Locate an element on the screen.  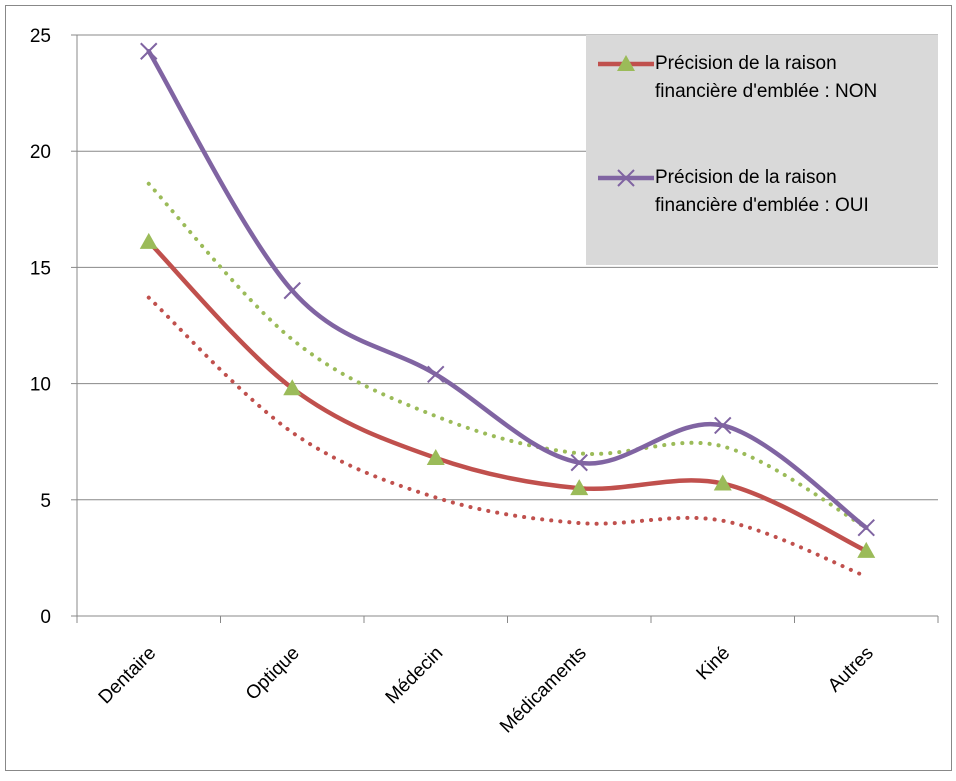
y-tick-label: 20 is located at coordinates (40, 152).